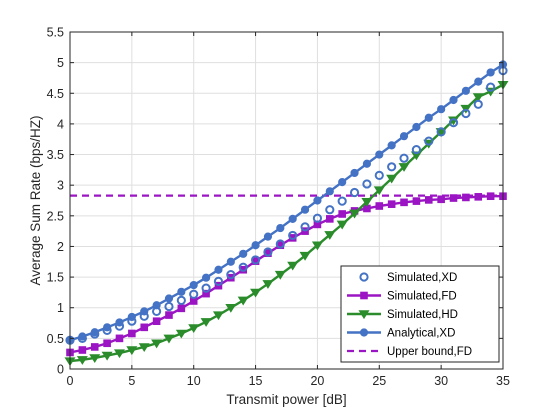 This screenshot has width=554, height=415. Describe the element at coordinates (422, 278) in the screenshot. I see `legend-label: Simulated,XD` at that location.